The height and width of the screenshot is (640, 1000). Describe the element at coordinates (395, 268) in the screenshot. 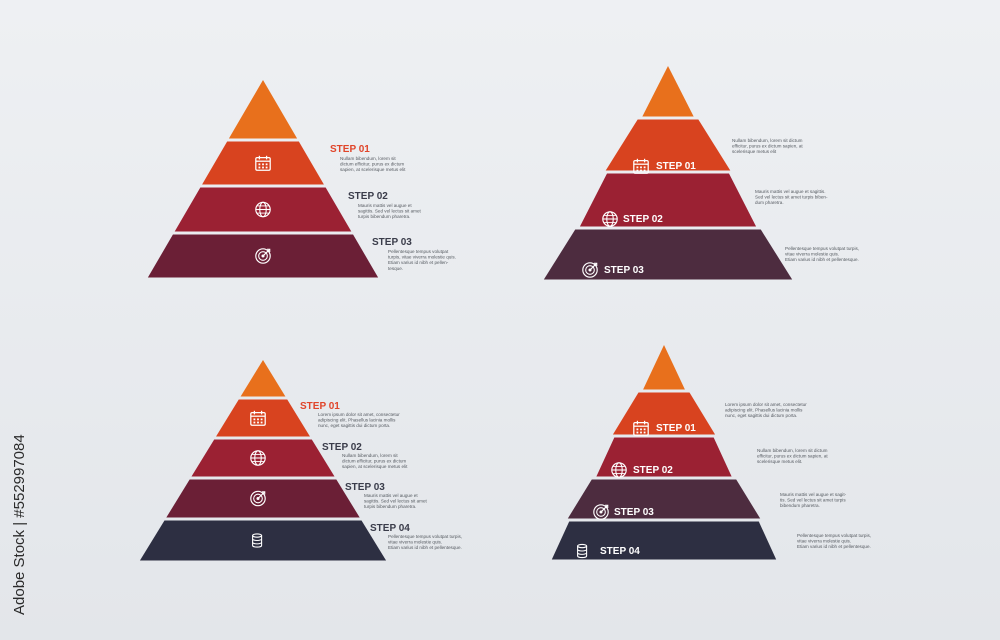

I see `step-description-line: tesque.` at that location.